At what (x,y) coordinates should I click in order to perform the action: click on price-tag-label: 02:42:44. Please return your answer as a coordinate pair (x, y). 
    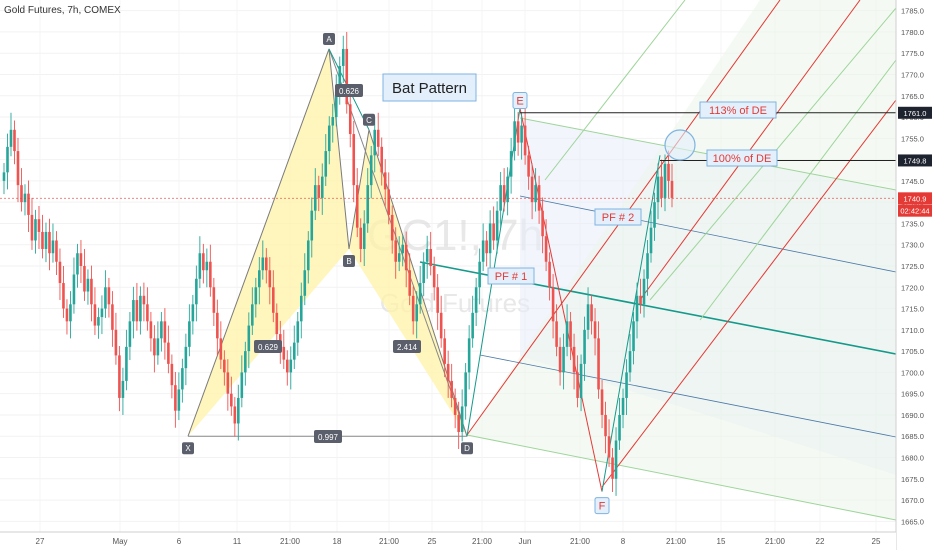
    Looking at the image, I should click on (914, 211).